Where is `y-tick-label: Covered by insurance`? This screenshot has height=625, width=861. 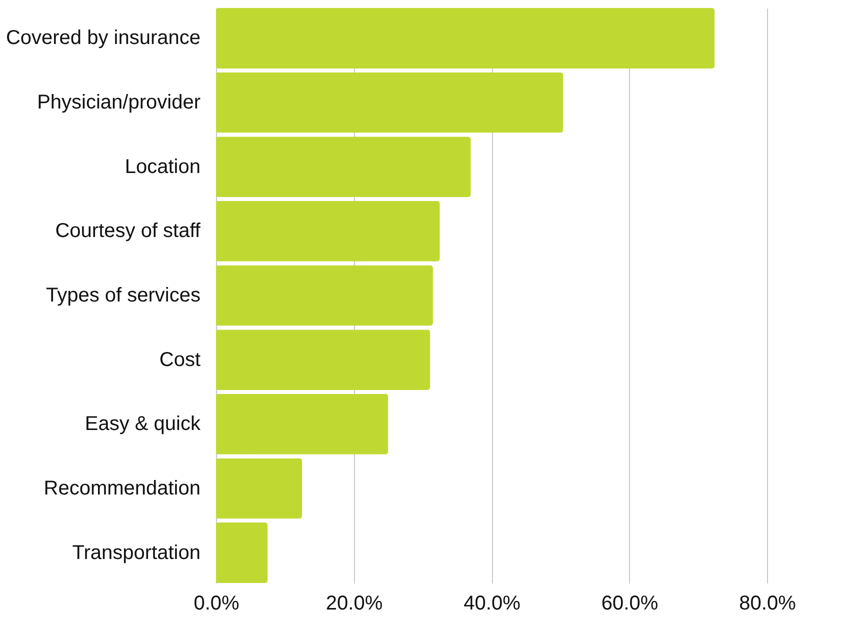
y-tick-label: Covered by insurance is located at coordinates (103, 38).